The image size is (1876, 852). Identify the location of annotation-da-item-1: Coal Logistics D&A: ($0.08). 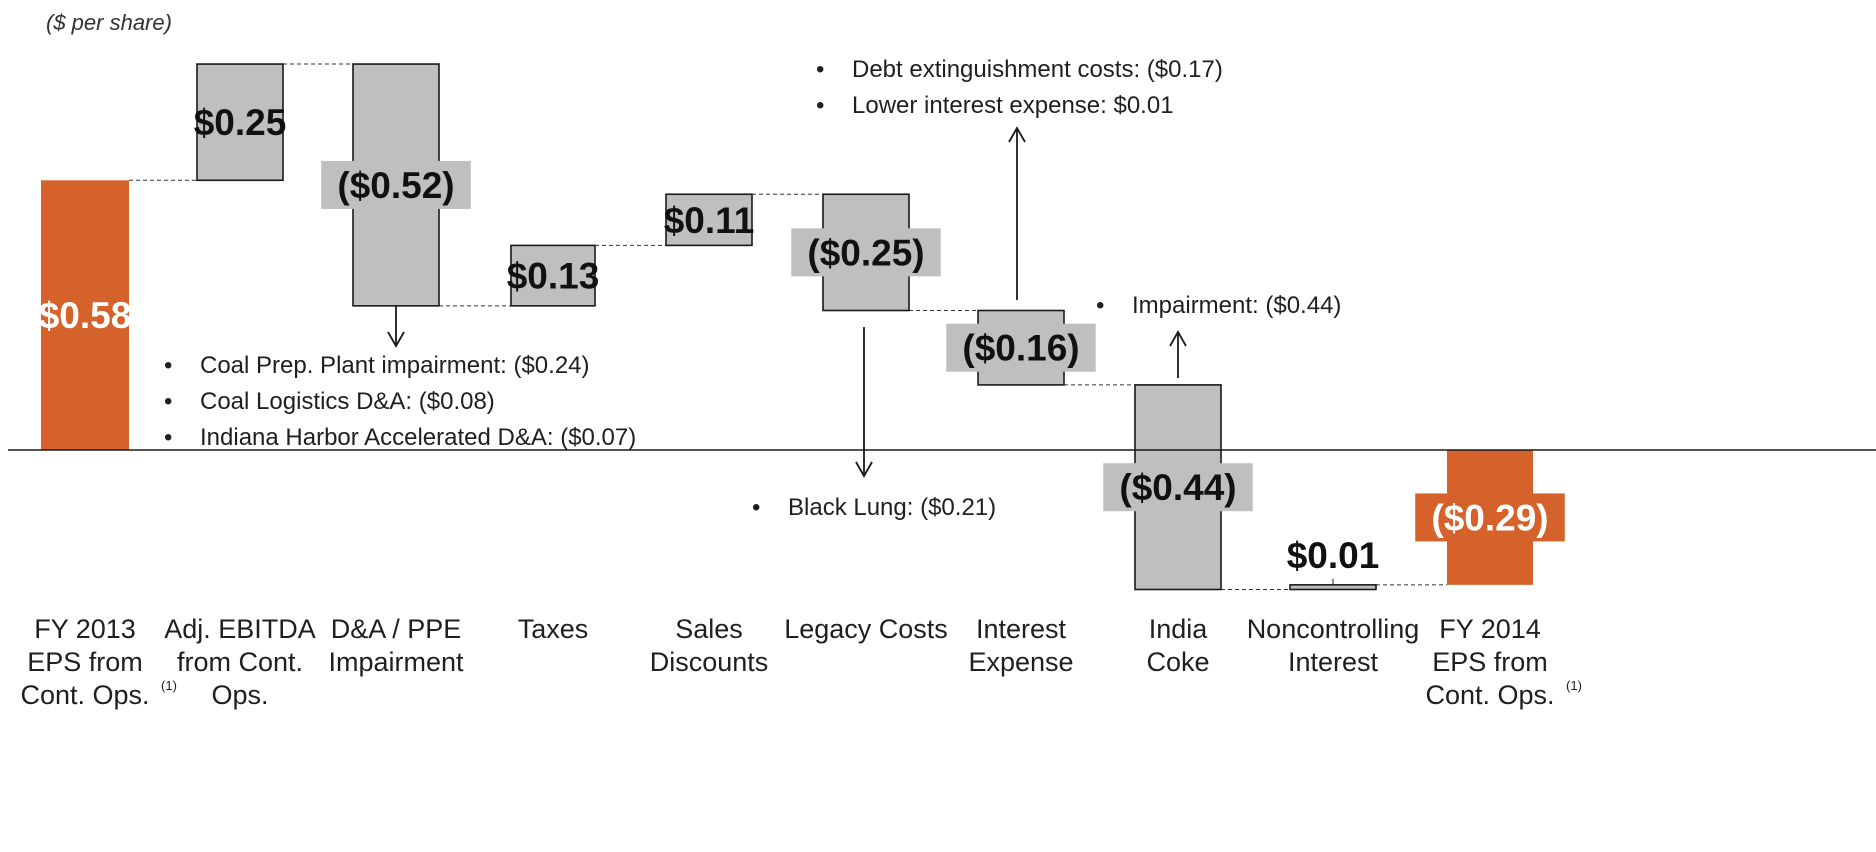
(398, 402).